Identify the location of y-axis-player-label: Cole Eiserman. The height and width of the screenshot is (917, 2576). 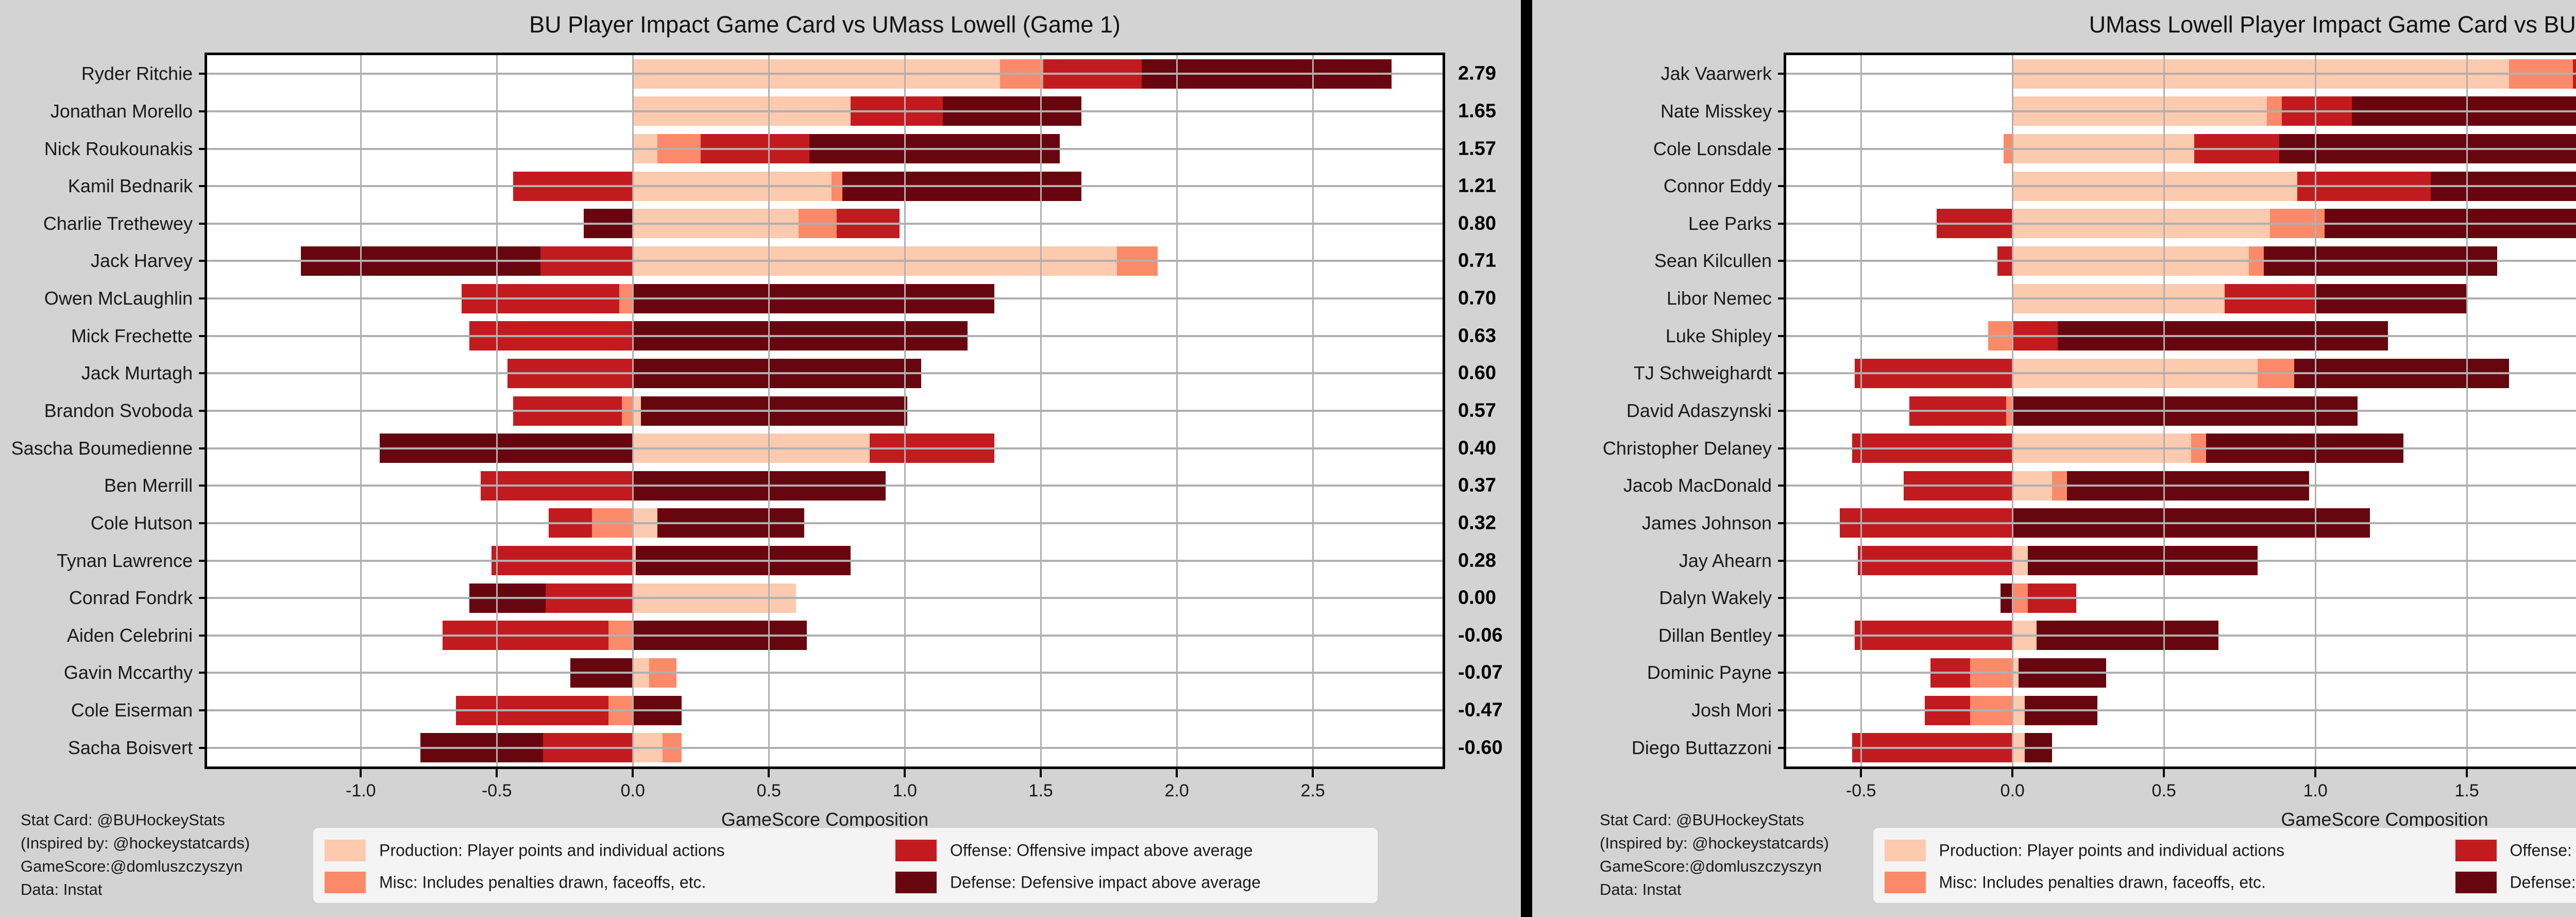
(132, 710).